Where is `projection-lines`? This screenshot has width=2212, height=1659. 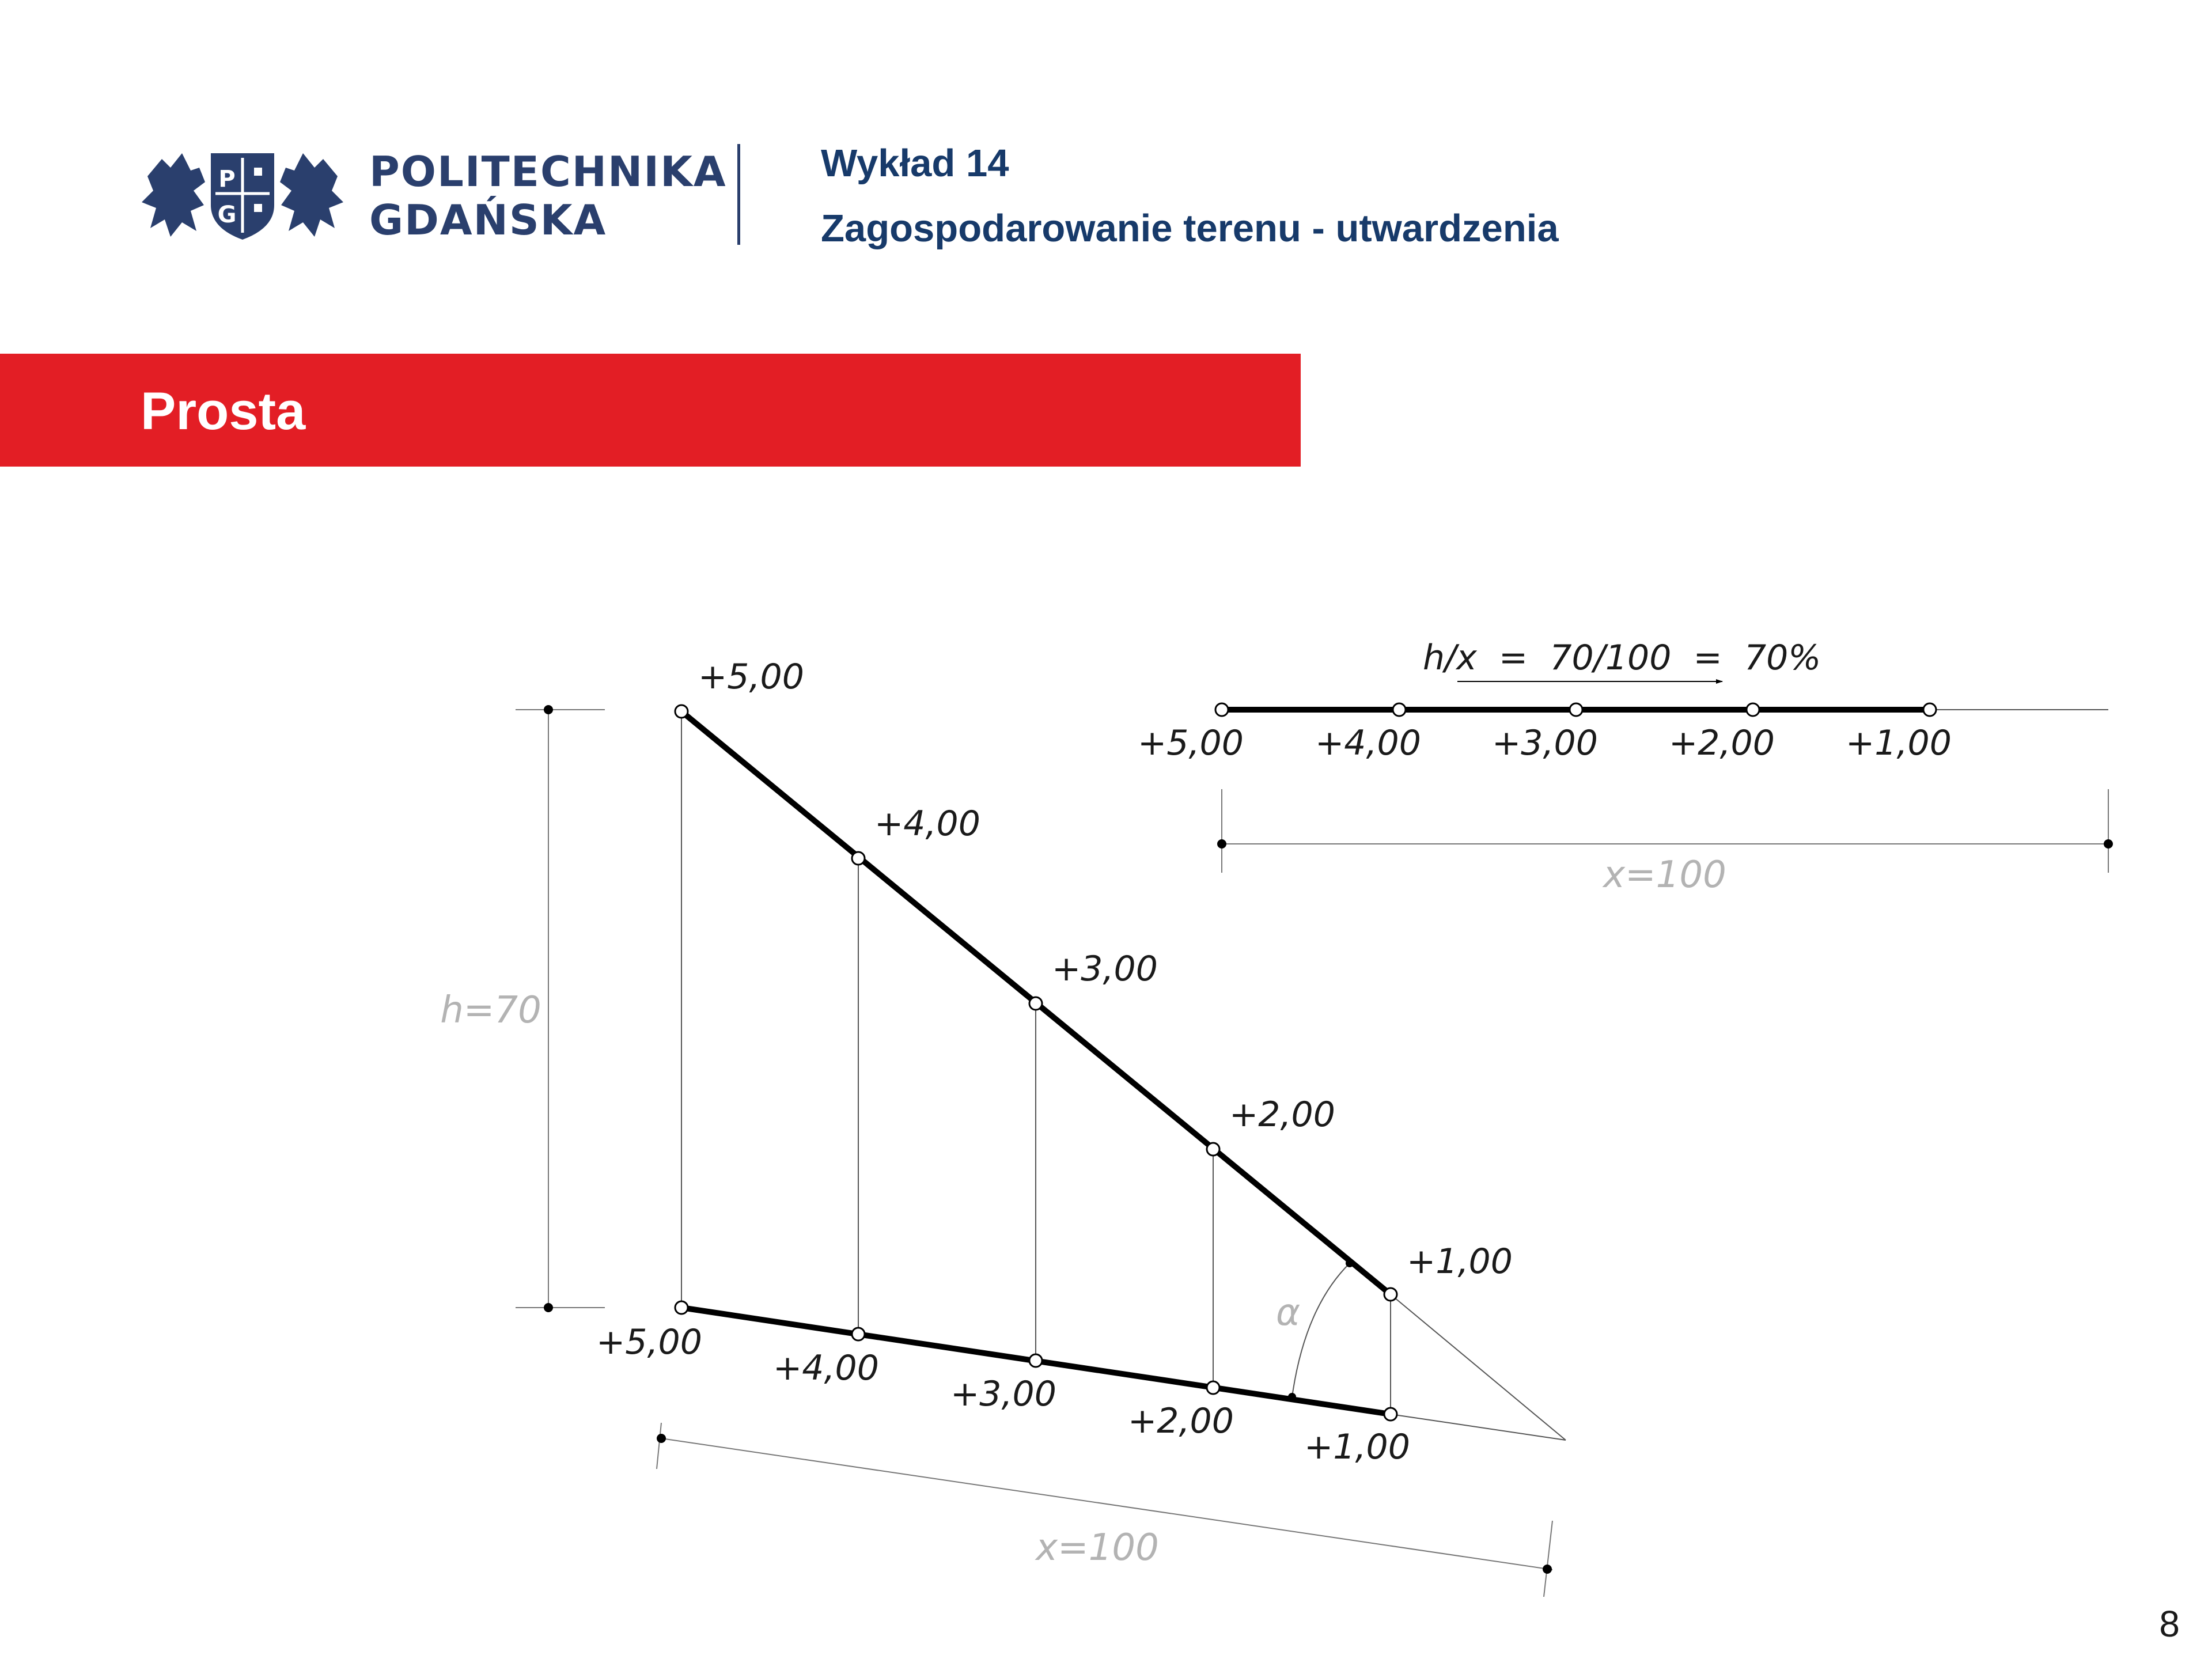
projection-lines is located at coordinates (1036, 1062).